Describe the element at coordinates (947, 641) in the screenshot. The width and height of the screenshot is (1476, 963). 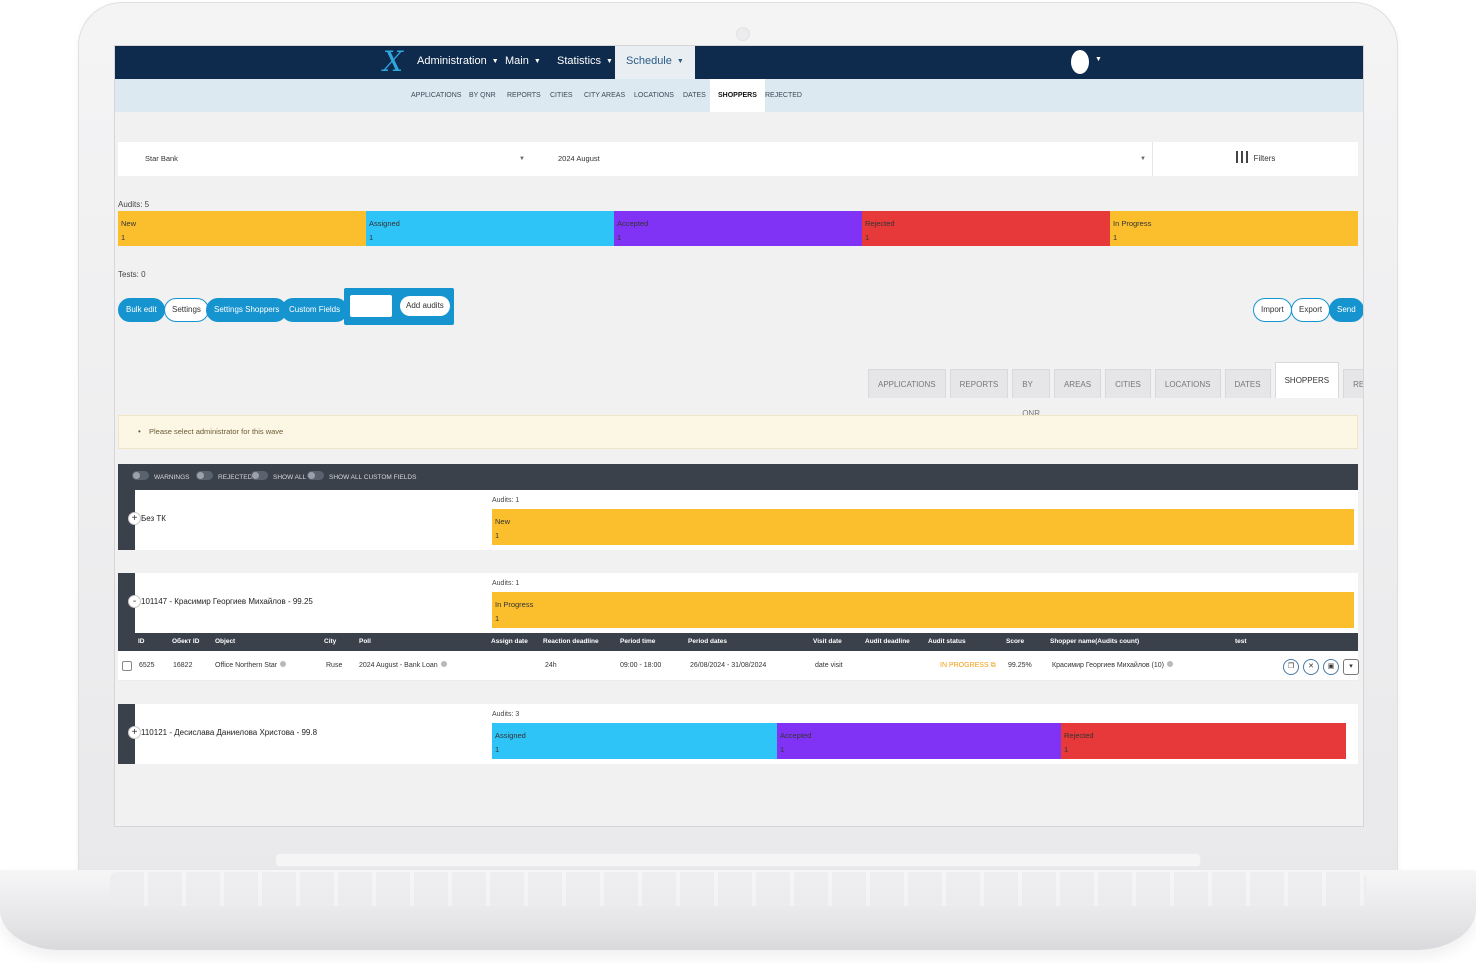
I see `column-header: Audit status` at that location.